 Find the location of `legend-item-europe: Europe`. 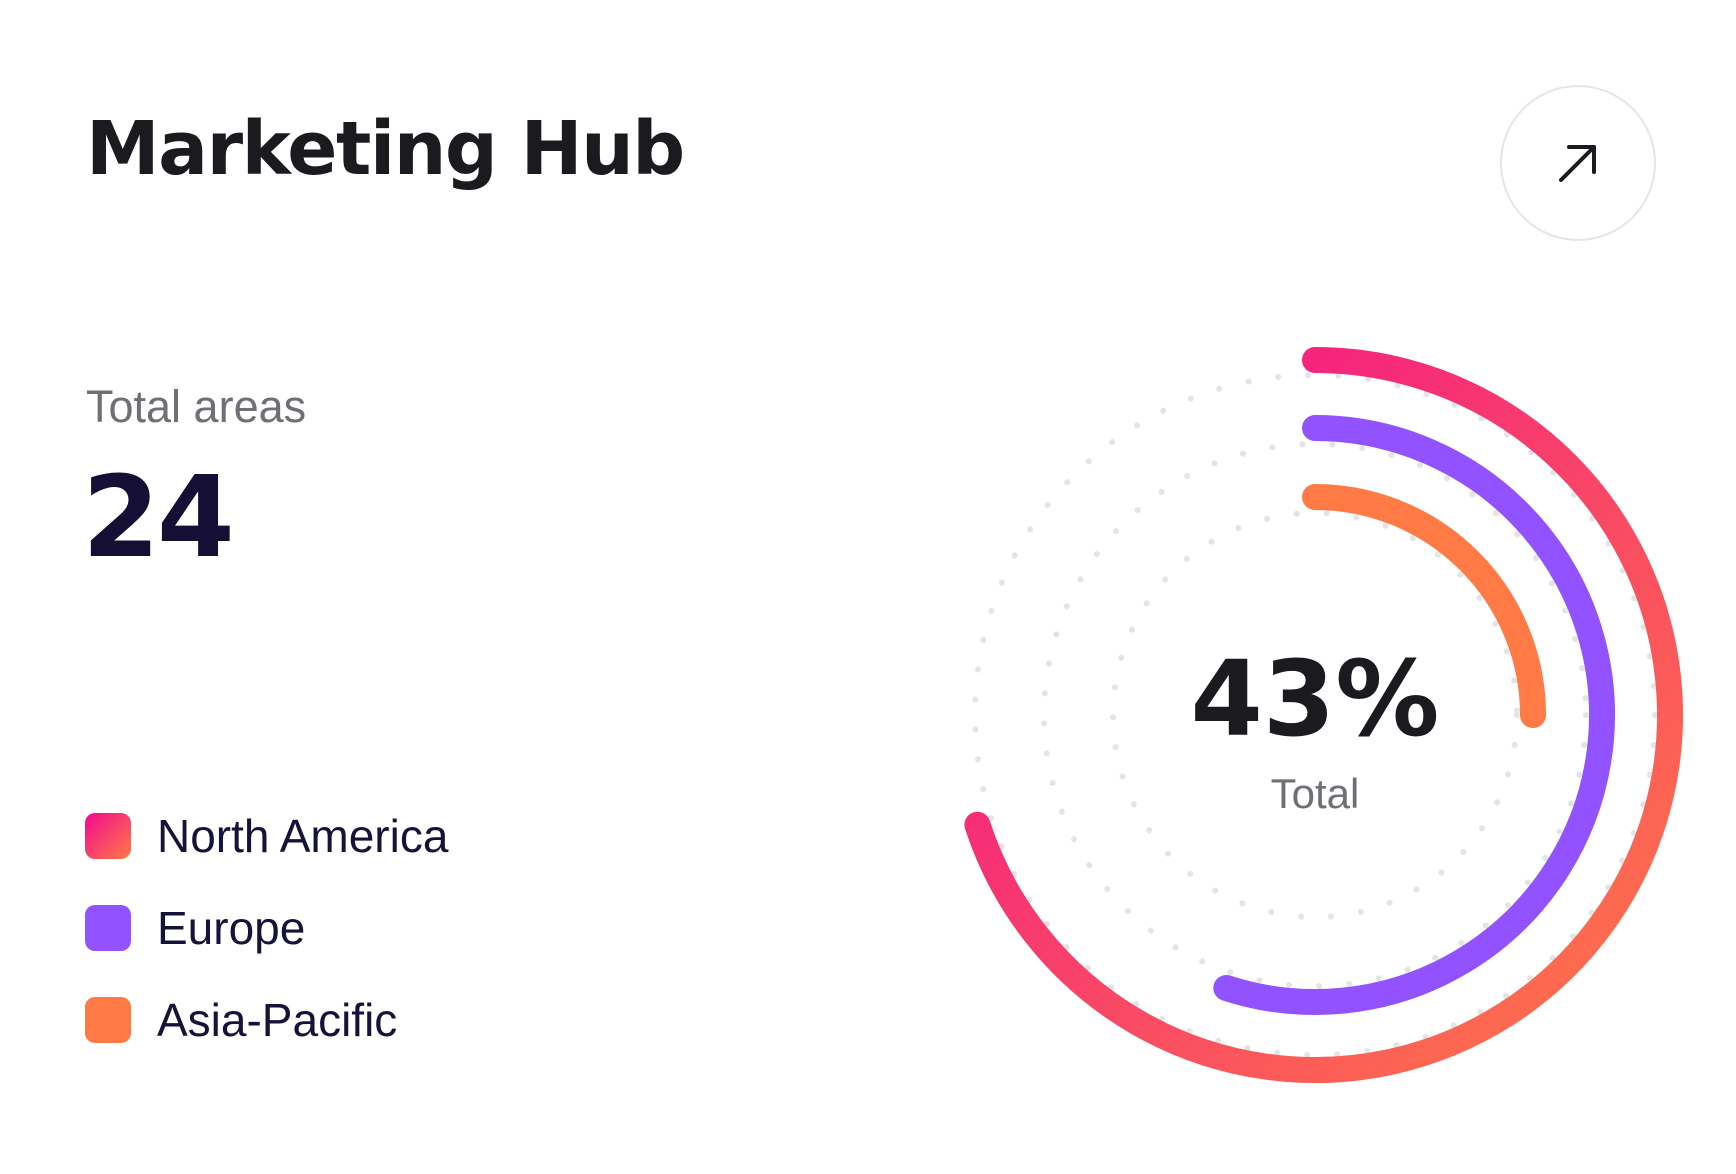

legend-item-europe: Europe is located at coordinates (266, 928).